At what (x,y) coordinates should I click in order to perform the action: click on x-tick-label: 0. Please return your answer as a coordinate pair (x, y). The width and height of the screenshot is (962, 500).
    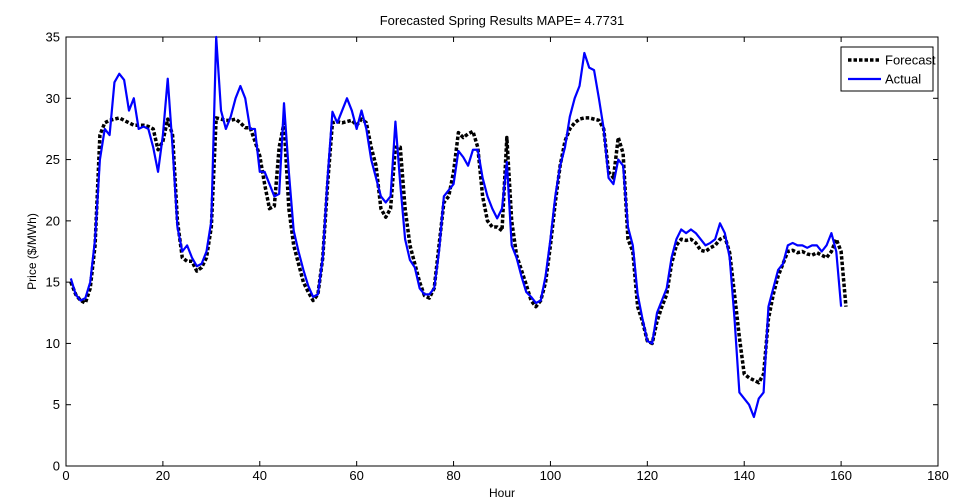
    Looking at the image, I should click on (65, 475).